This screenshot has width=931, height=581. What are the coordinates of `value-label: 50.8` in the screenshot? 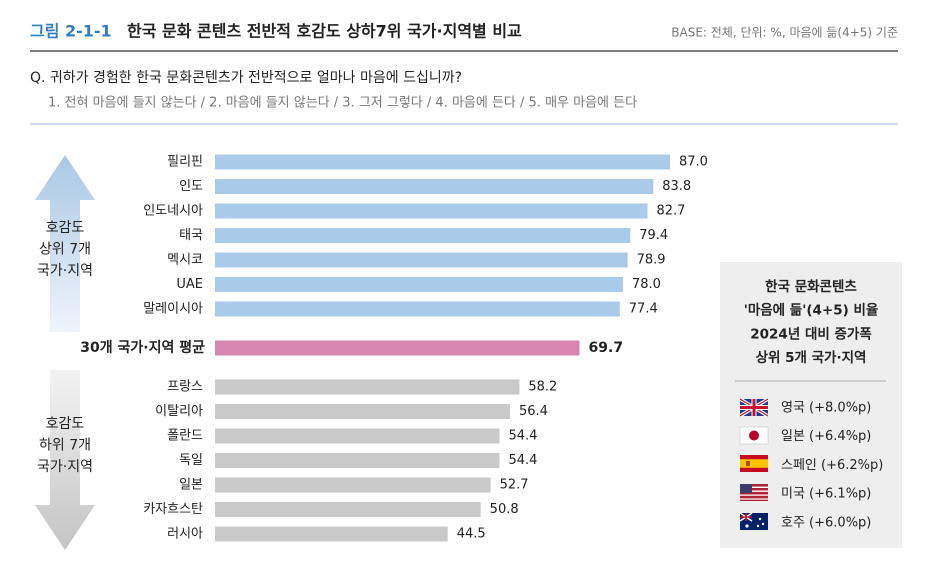 It's located at (504, 509).